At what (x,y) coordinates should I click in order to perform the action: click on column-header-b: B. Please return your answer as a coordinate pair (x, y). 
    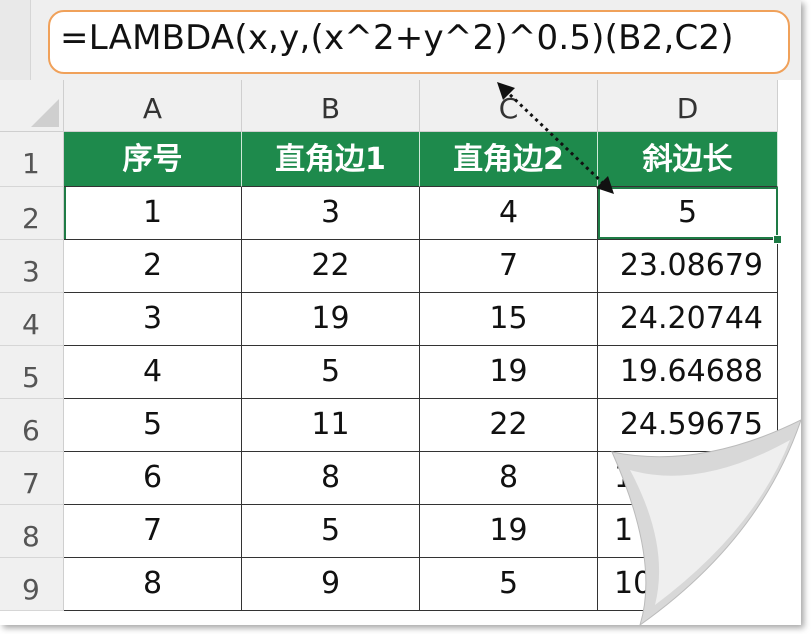
    Looking at the image, I should click on (331, 106).